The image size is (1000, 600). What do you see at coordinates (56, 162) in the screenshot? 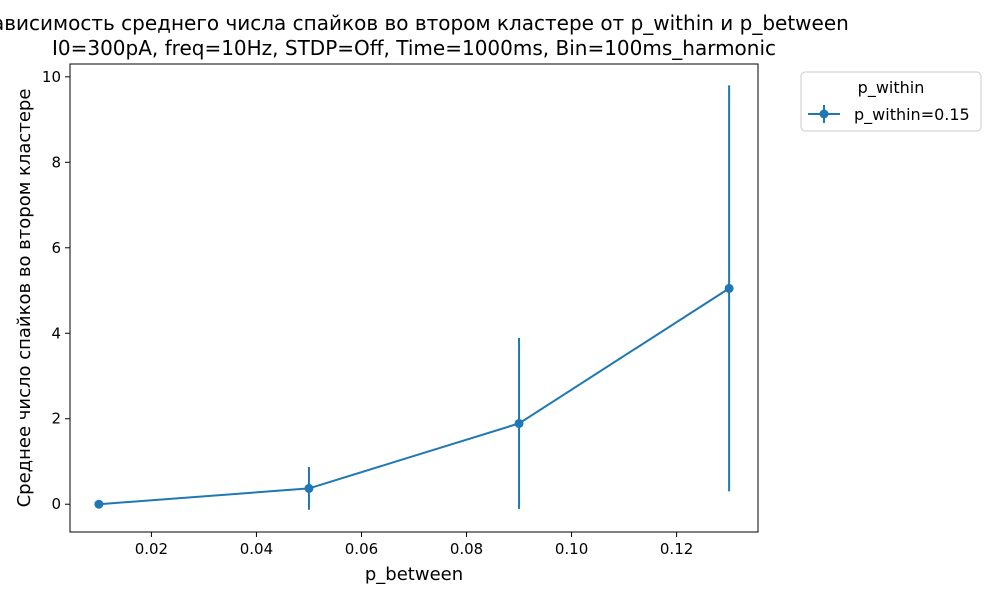
I see `y-tick-label: 8` at bounding box center [56, 162].